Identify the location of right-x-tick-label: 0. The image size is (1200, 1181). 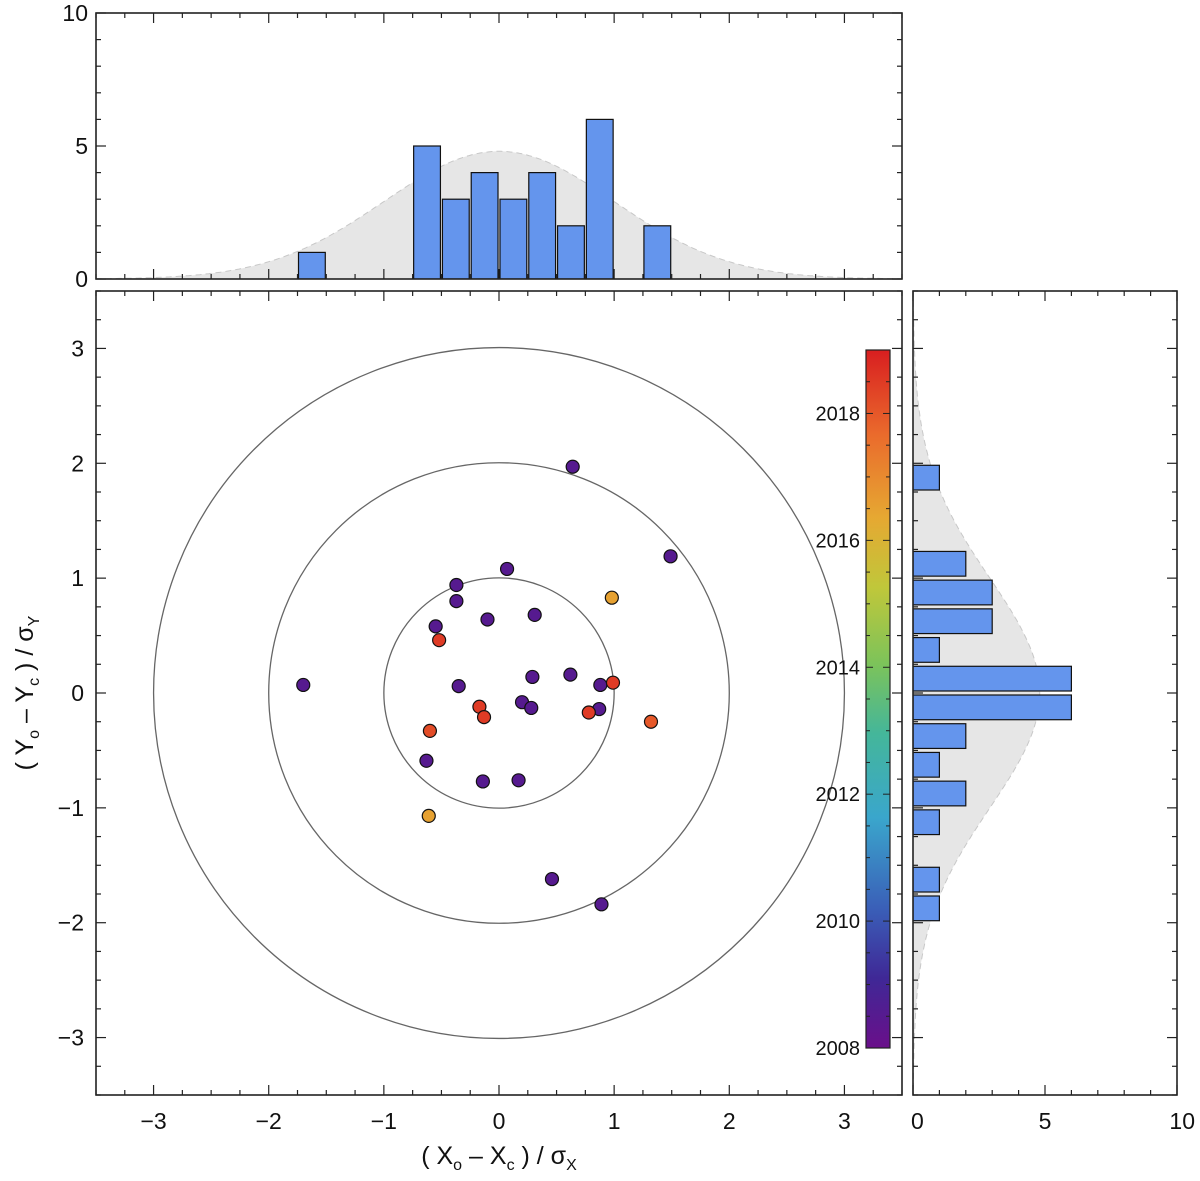
(917, 1121).